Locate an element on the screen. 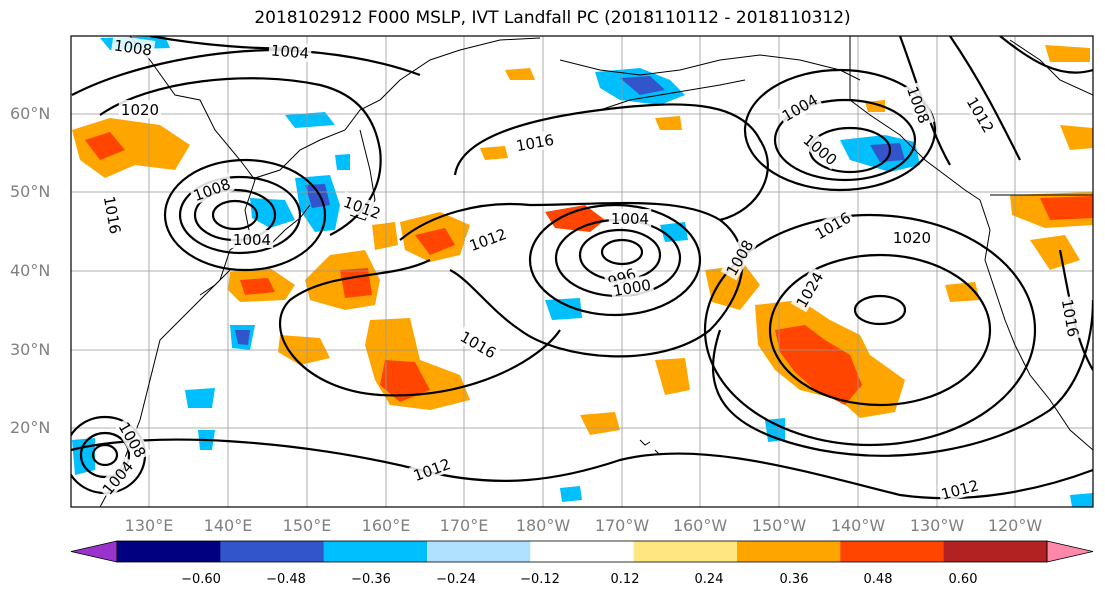 This screenshot has width=1105, height=601. lat-label-50n: 50°N is located at coordinates (30, 191).